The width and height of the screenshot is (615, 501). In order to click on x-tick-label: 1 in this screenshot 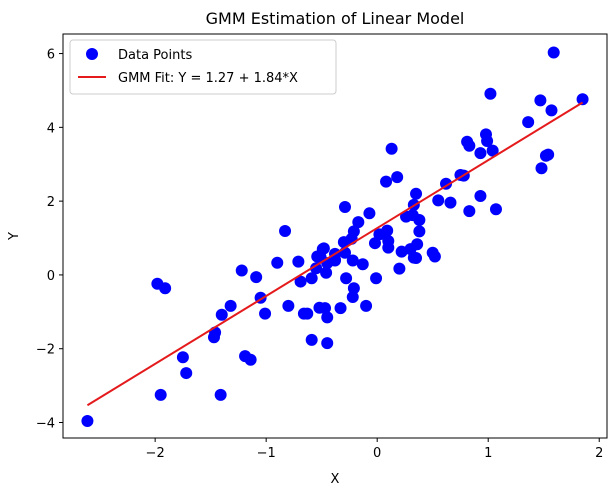, I will do `click(488, 453)`.